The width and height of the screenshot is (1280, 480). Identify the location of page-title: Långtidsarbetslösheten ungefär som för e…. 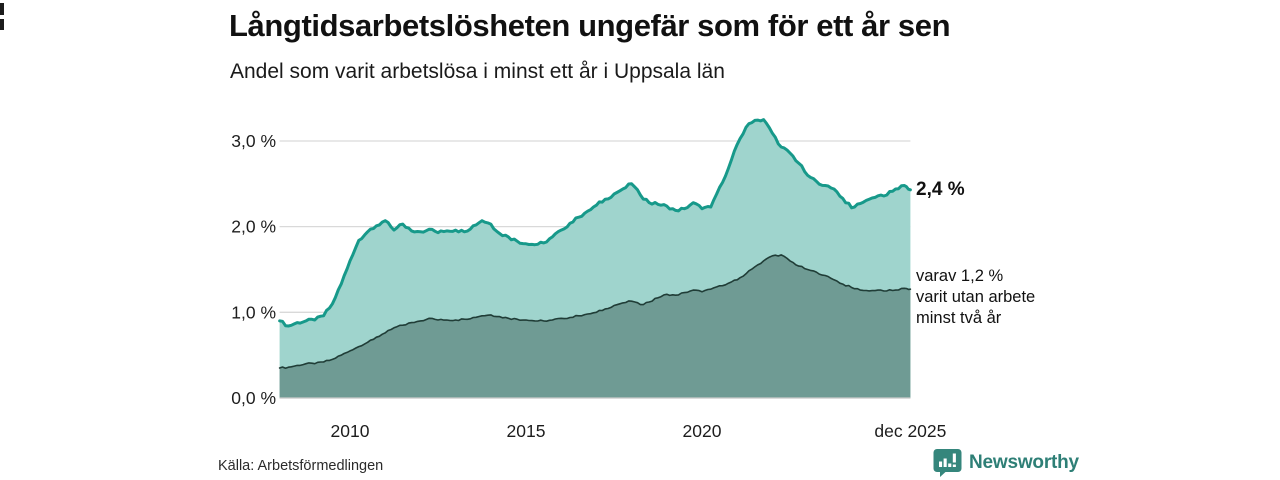
(590, 25).